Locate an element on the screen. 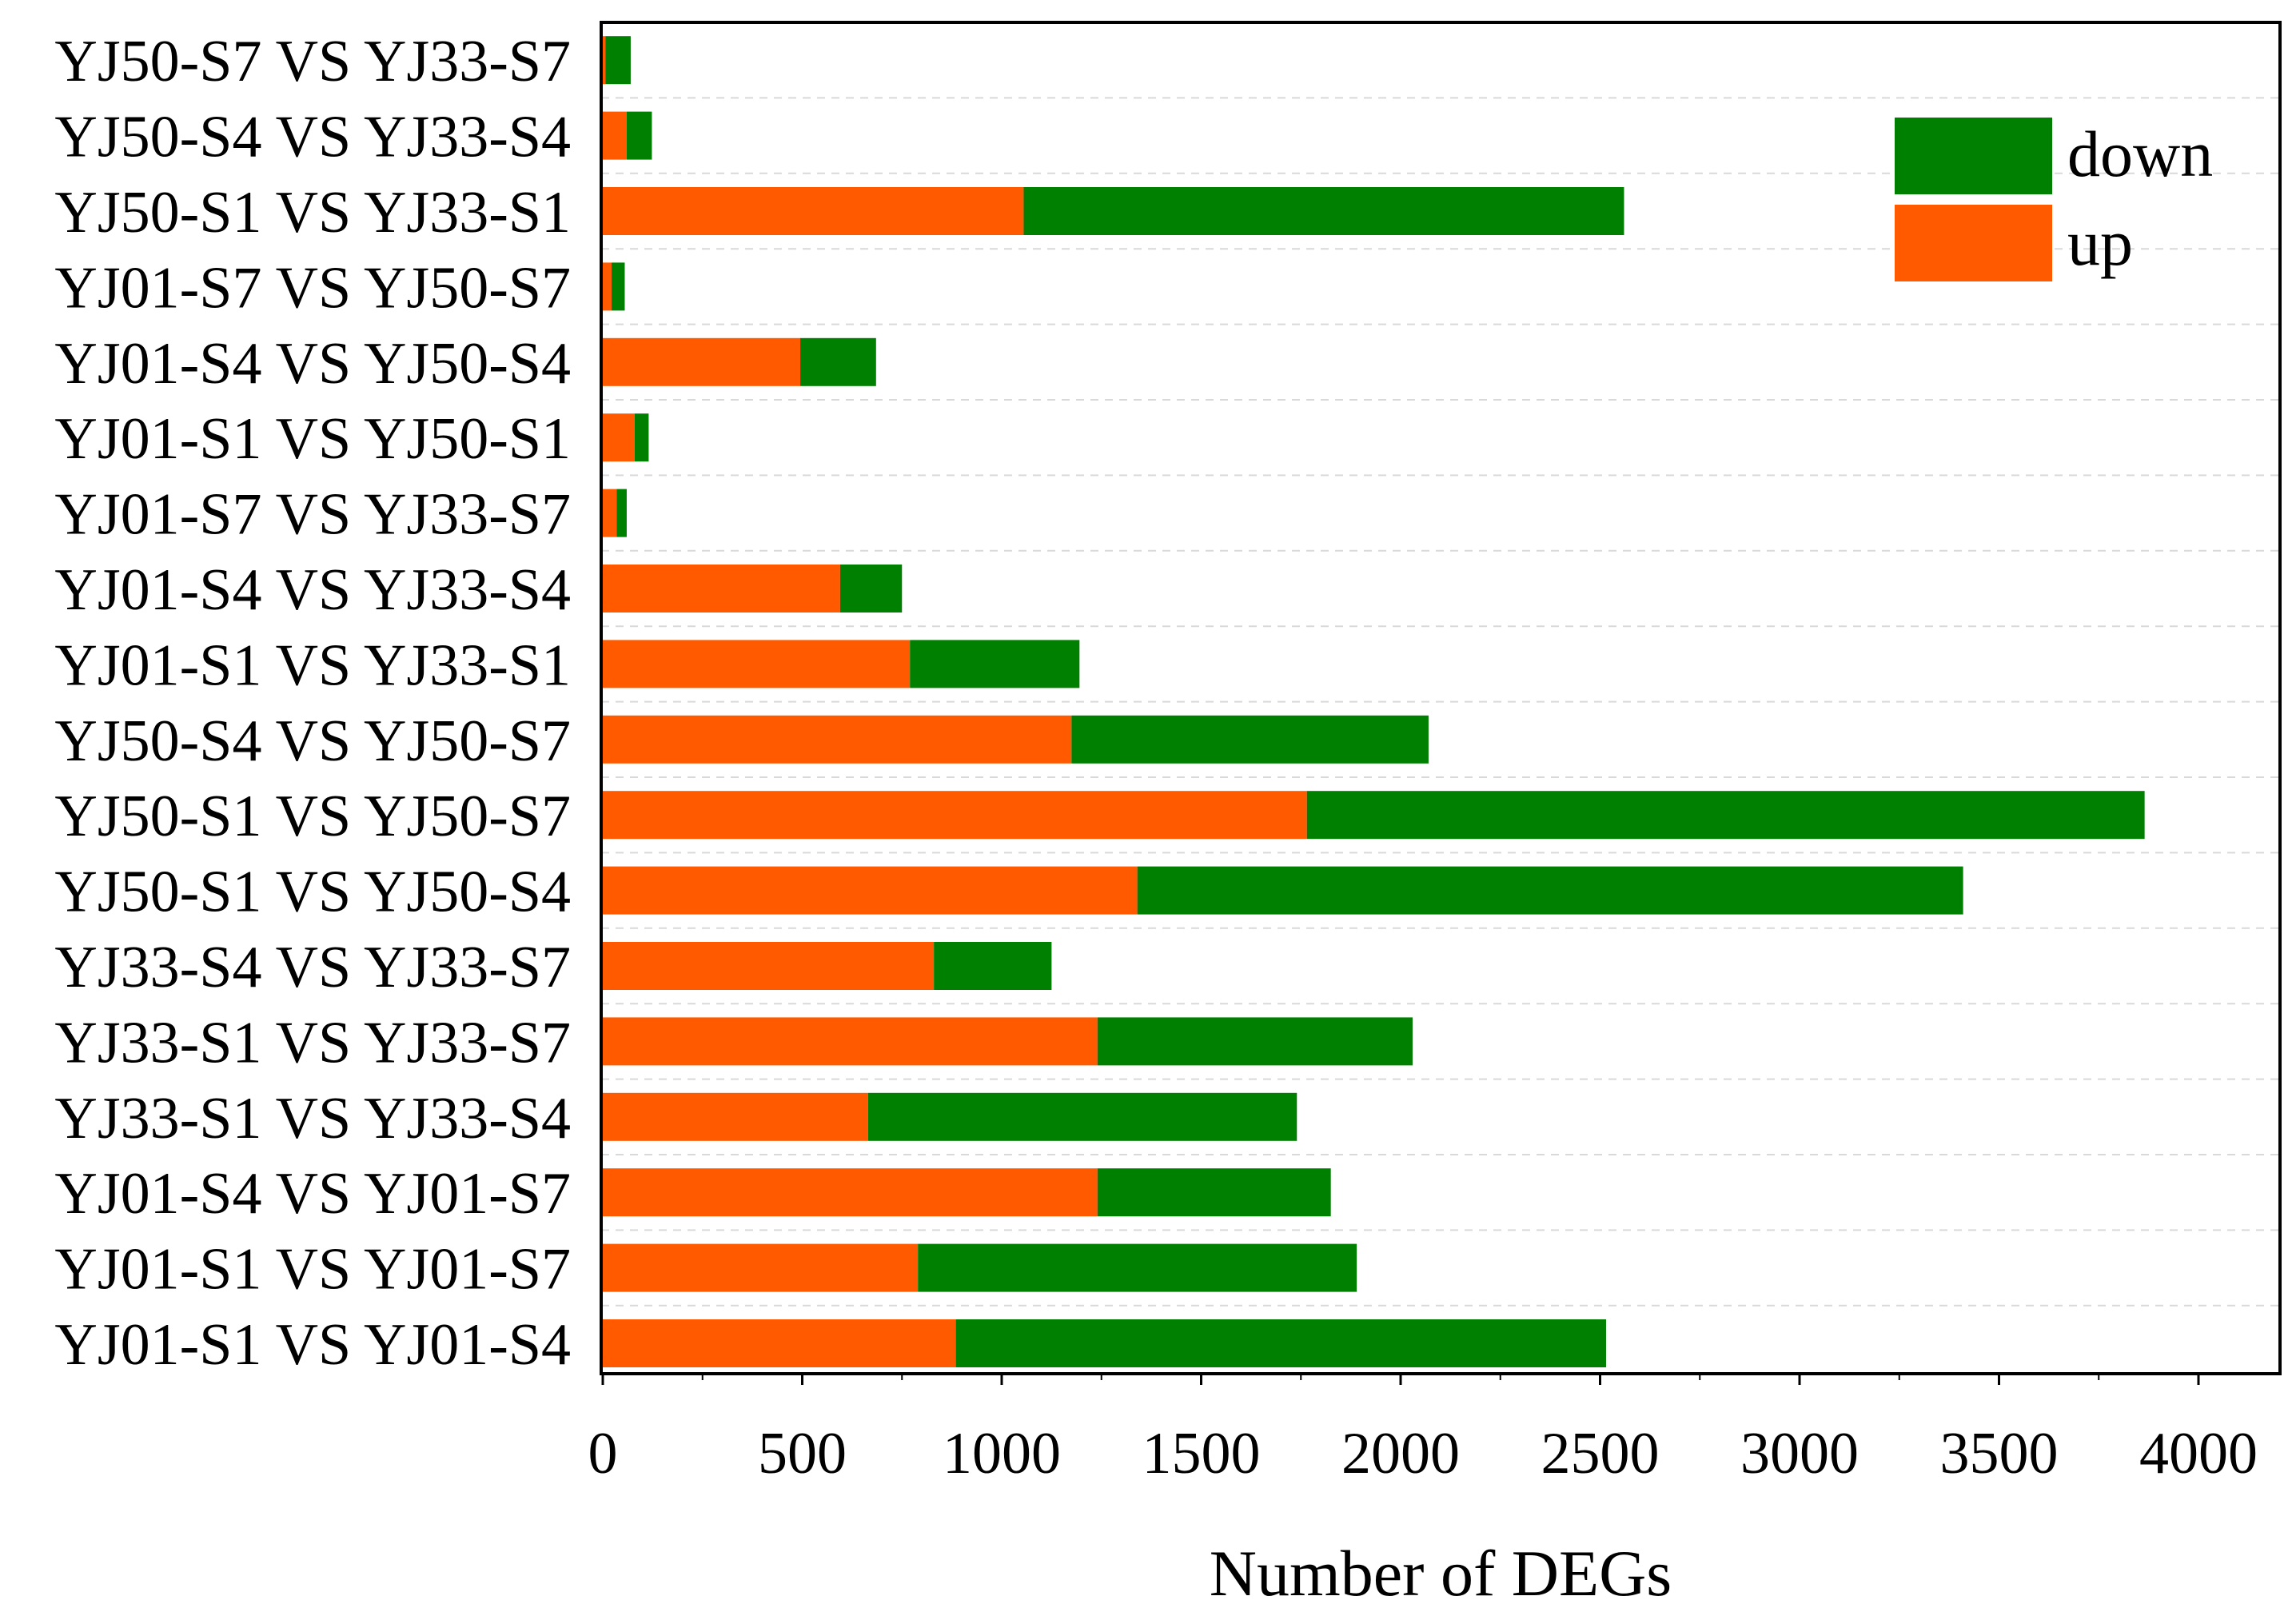 Image resolution: width=2296 pixels, height=1612 pixels. x-axis-title: Number of DEGs is located at coordinates (1441, 1573).